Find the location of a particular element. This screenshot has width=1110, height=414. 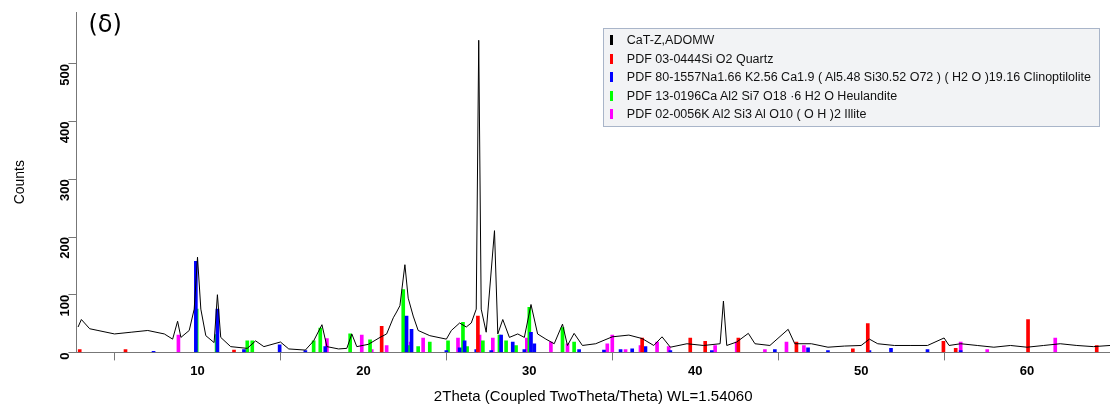

x-tick-label: 30 is located at coordinates (529, 370).